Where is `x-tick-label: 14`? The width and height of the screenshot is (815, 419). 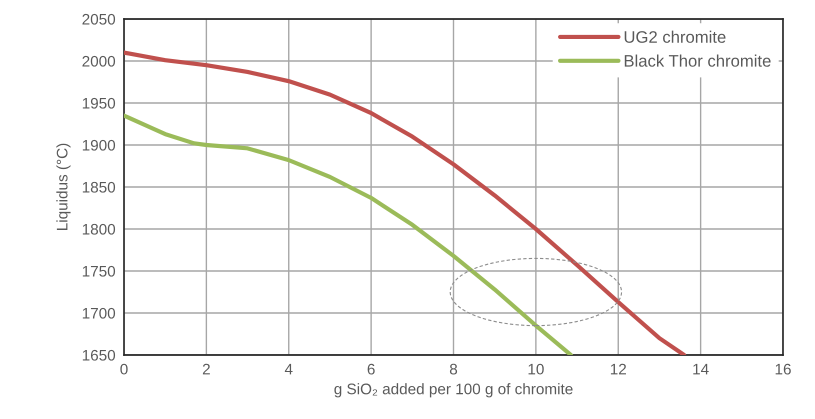
x-tick-label: 14 is located at coordinates (701, 369).